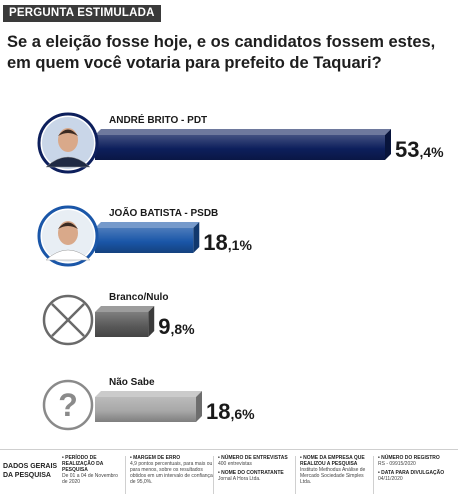 The height and width of the screenshot is (500, 458). I want to click on bar-group-0: ANDRÉ BRITO - PDT 53,4%, so click(269, 137).